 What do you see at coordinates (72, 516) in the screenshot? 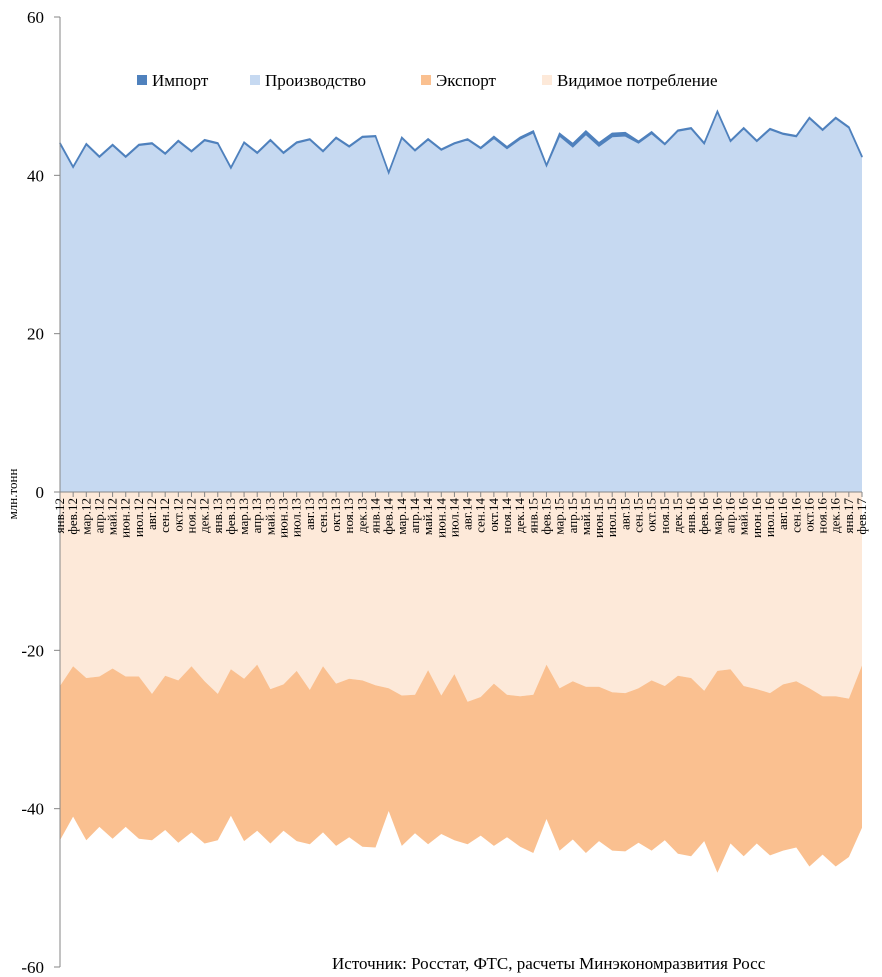
I see `x-tick-label: фев.12` at bounding box center [72, 516].